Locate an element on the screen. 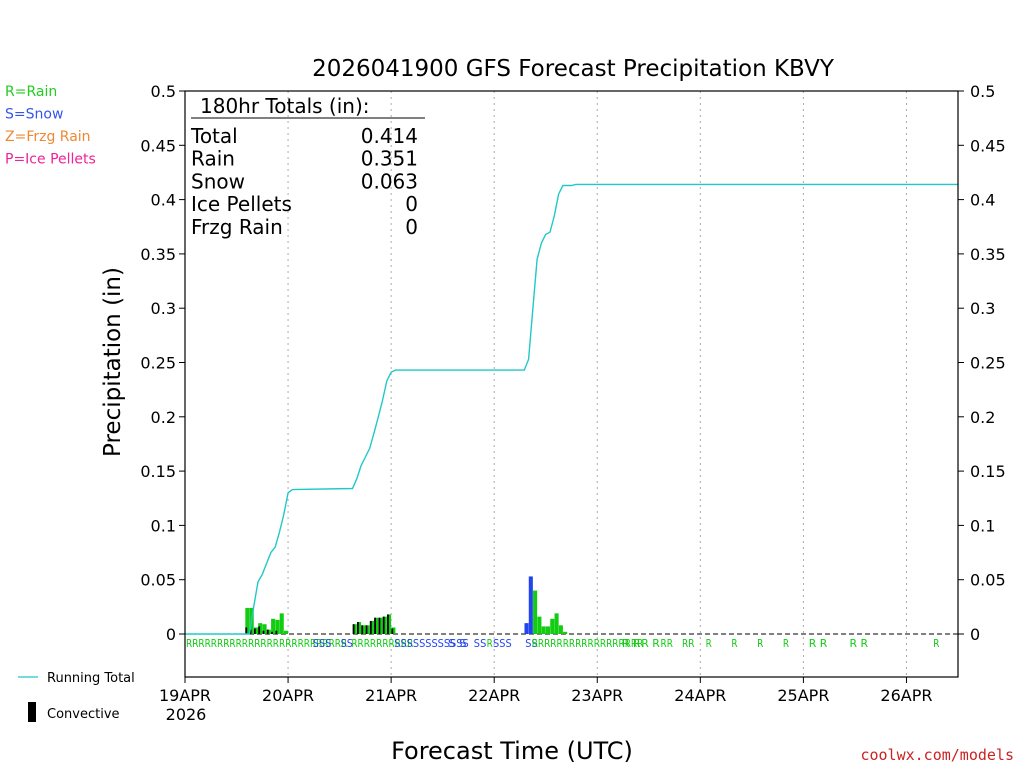 The height and width of the screenshot is (768, 1024). x-tick-label: 20APR is located at coordinates (288, 695).